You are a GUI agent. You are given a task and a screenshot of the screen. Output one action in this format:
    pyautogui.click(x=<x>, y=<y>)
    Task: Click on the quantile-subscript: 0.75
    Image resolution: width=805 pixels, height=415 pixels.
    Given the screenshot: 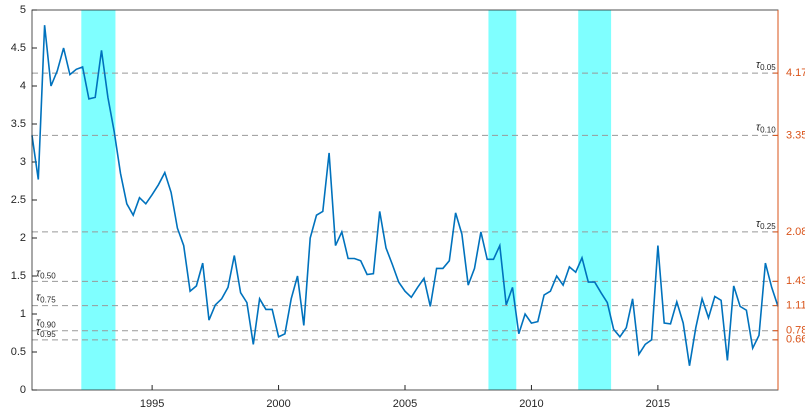 What is the action you would take?
    pyautogui.click(x=48, y=300)
    